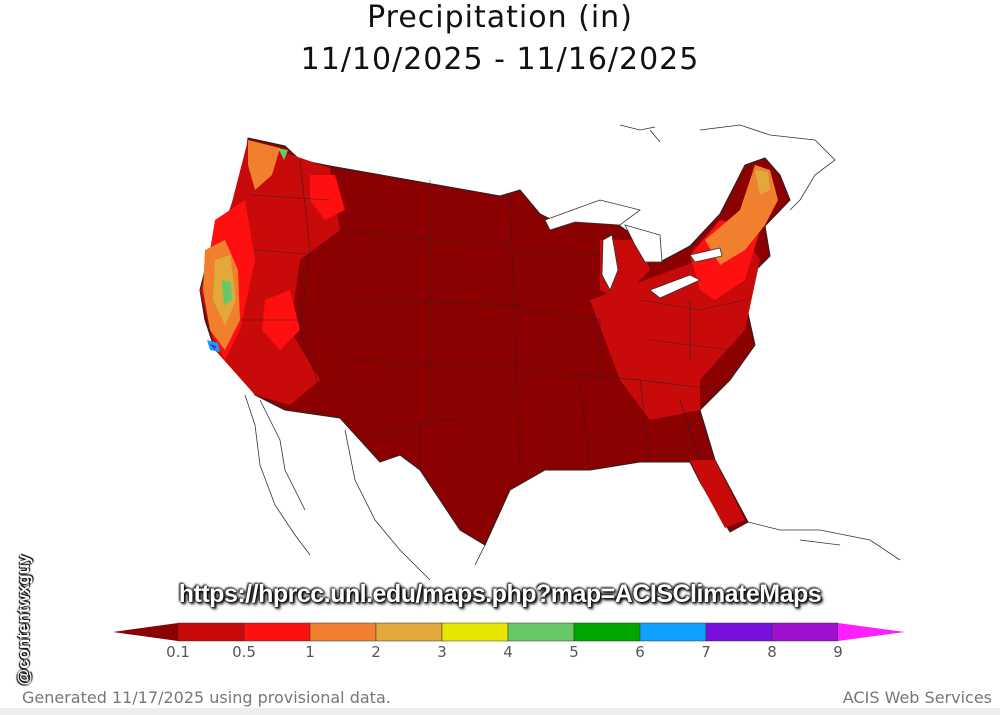  What do you see at coordinates (178, 652) in the screenshot?
I see `legend-tick-label: 0.1` at bounding box center [178, 652].